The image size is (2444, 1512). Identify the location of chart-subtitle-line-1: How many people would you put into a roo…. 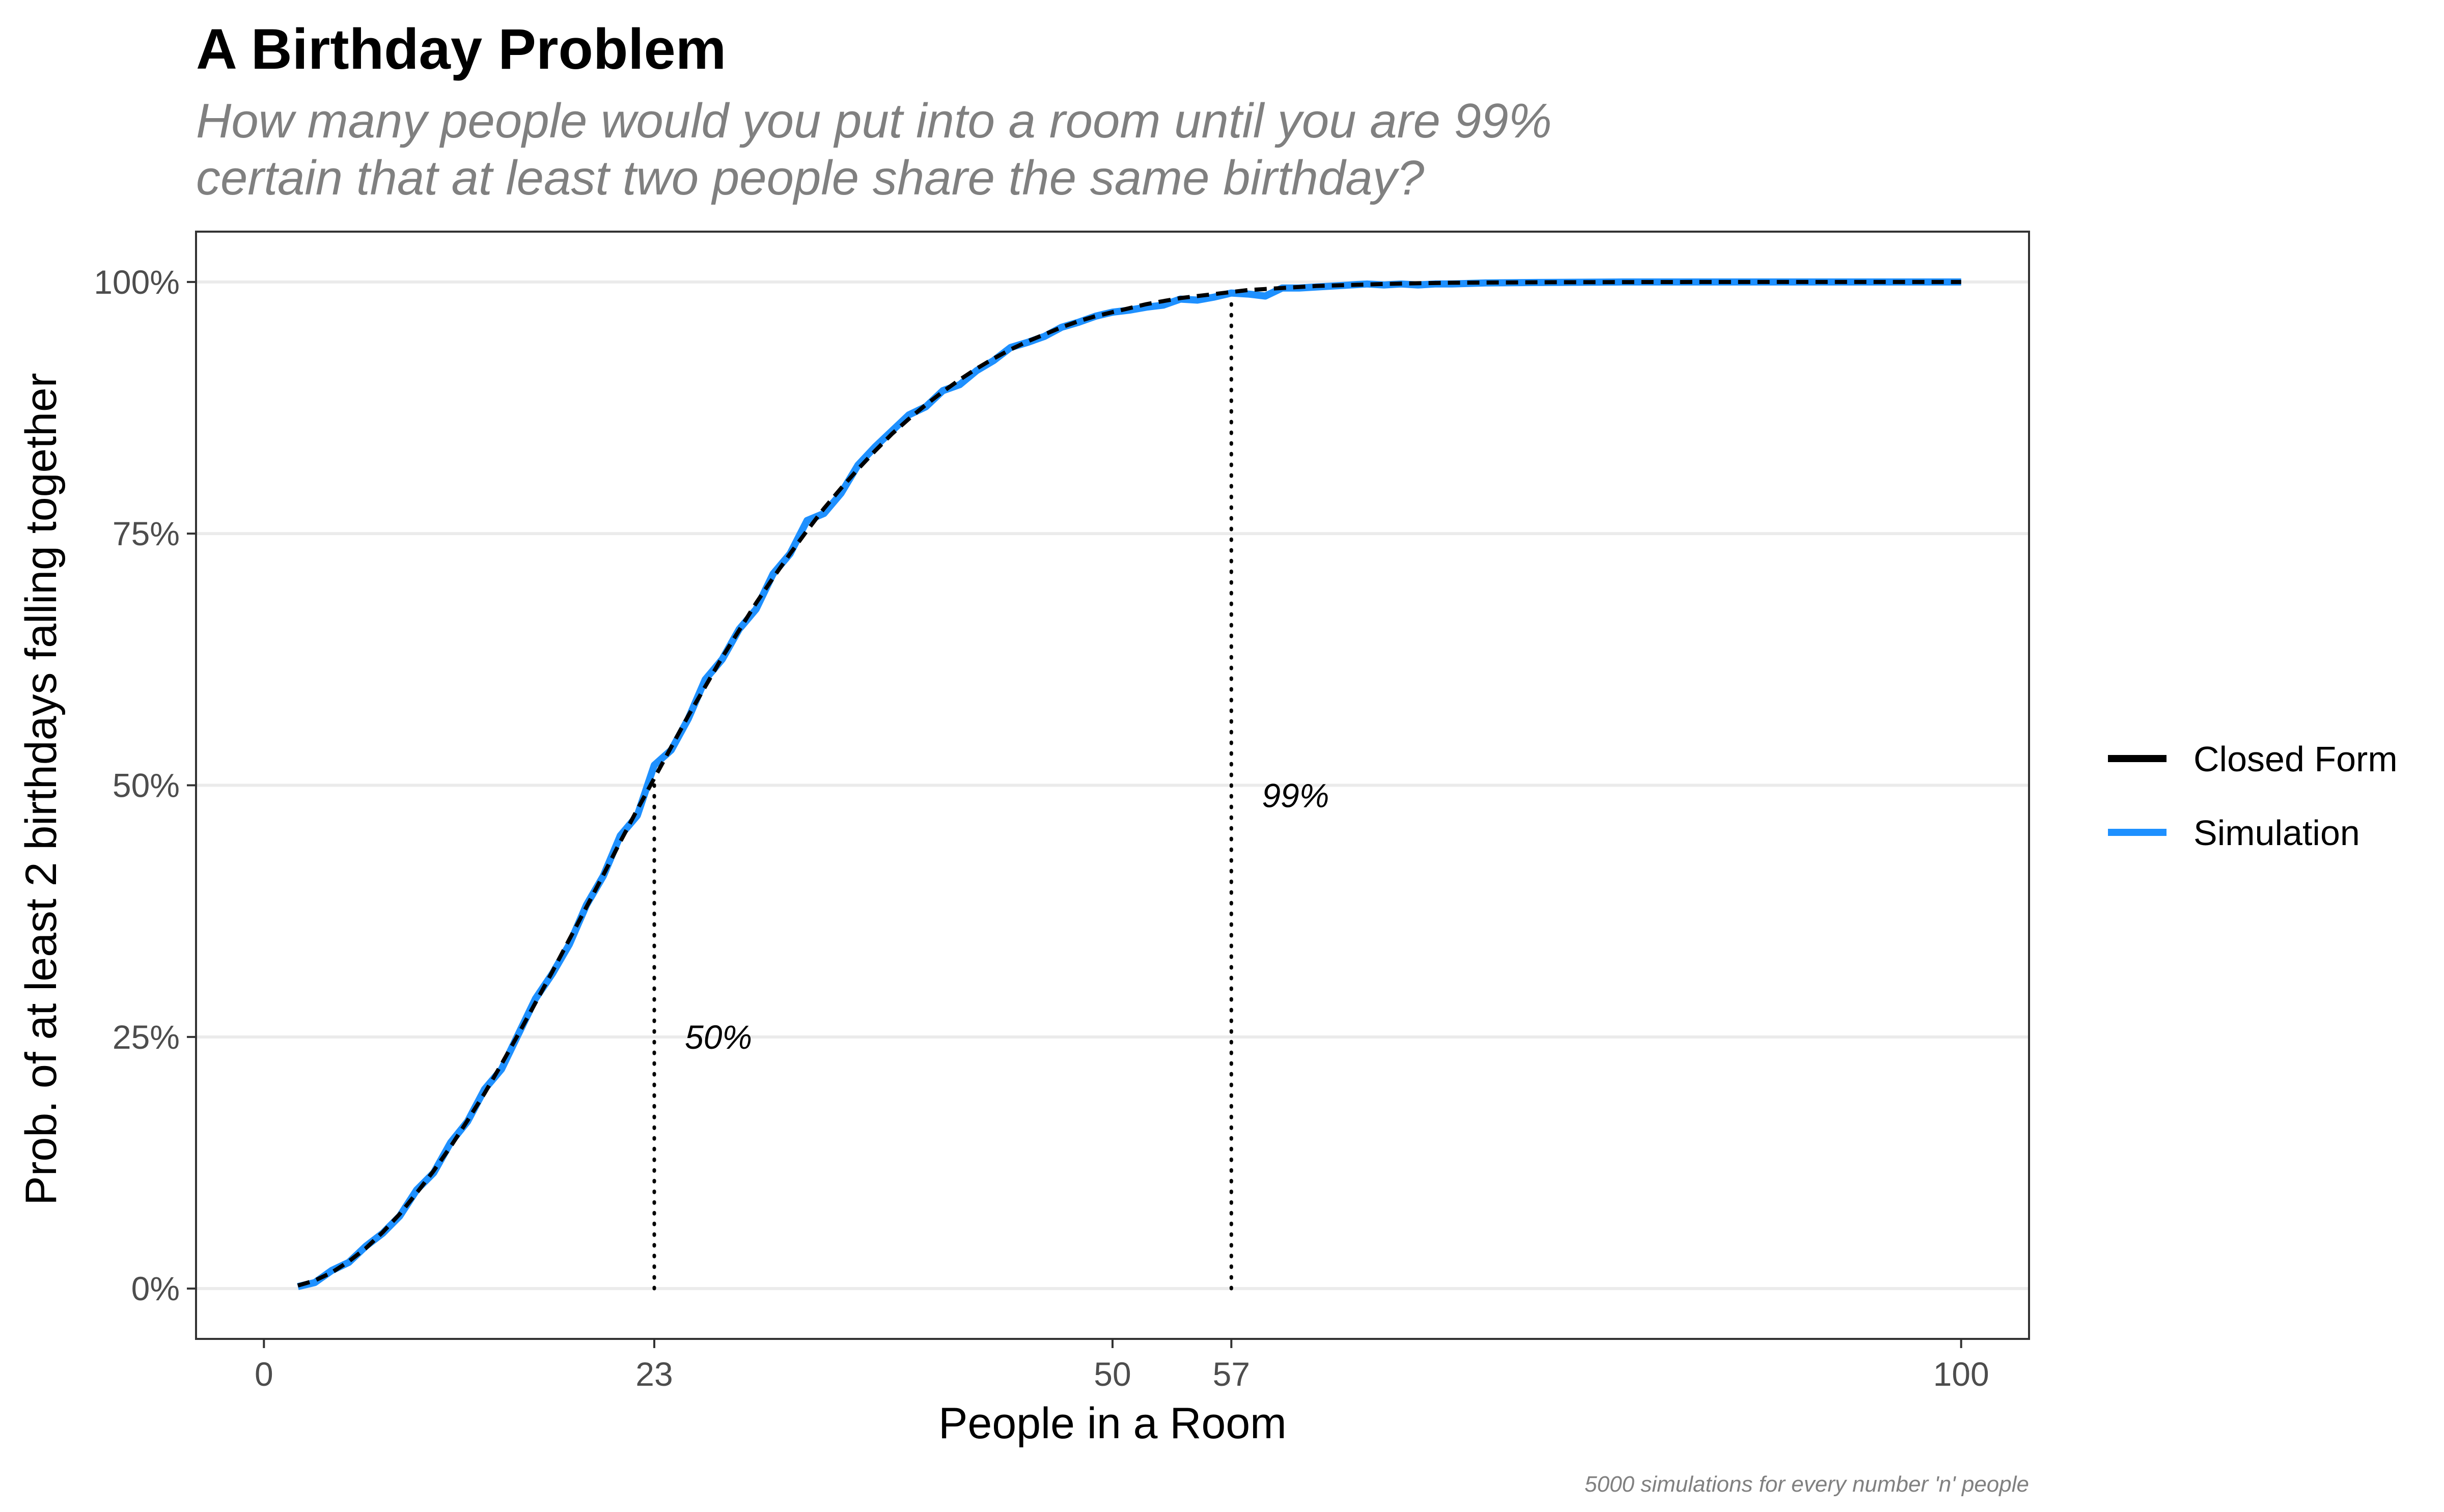
(874, 121).